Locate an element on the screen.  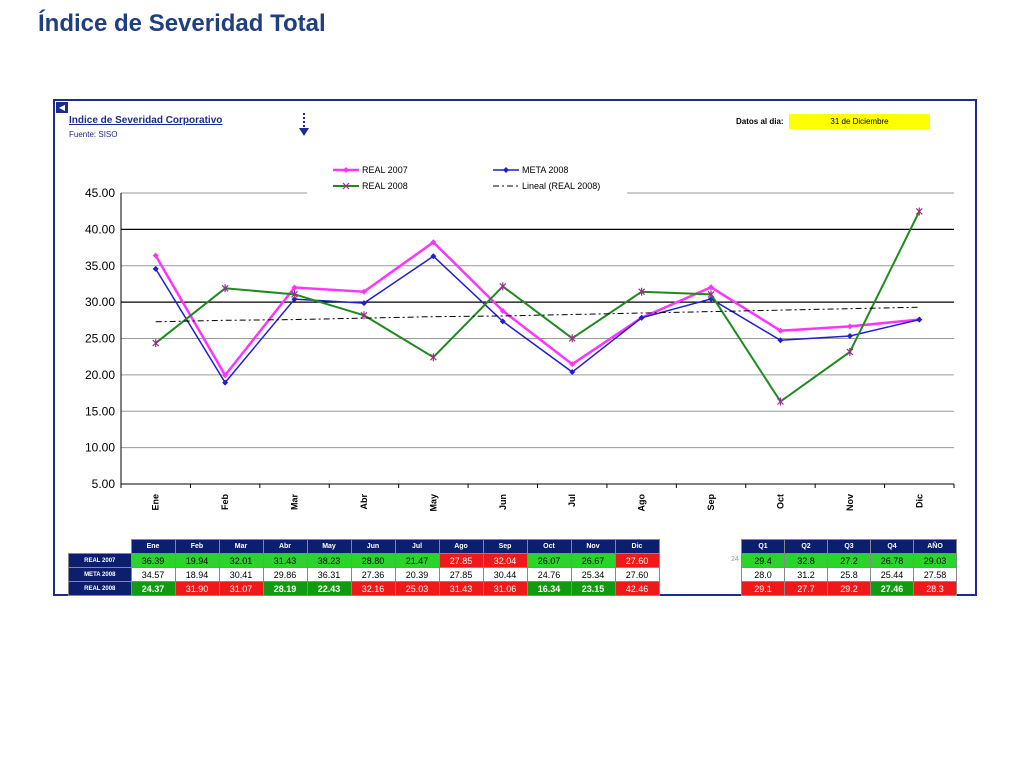
quarter-value-cell: 25.44 is located at coordinates (892, 574).